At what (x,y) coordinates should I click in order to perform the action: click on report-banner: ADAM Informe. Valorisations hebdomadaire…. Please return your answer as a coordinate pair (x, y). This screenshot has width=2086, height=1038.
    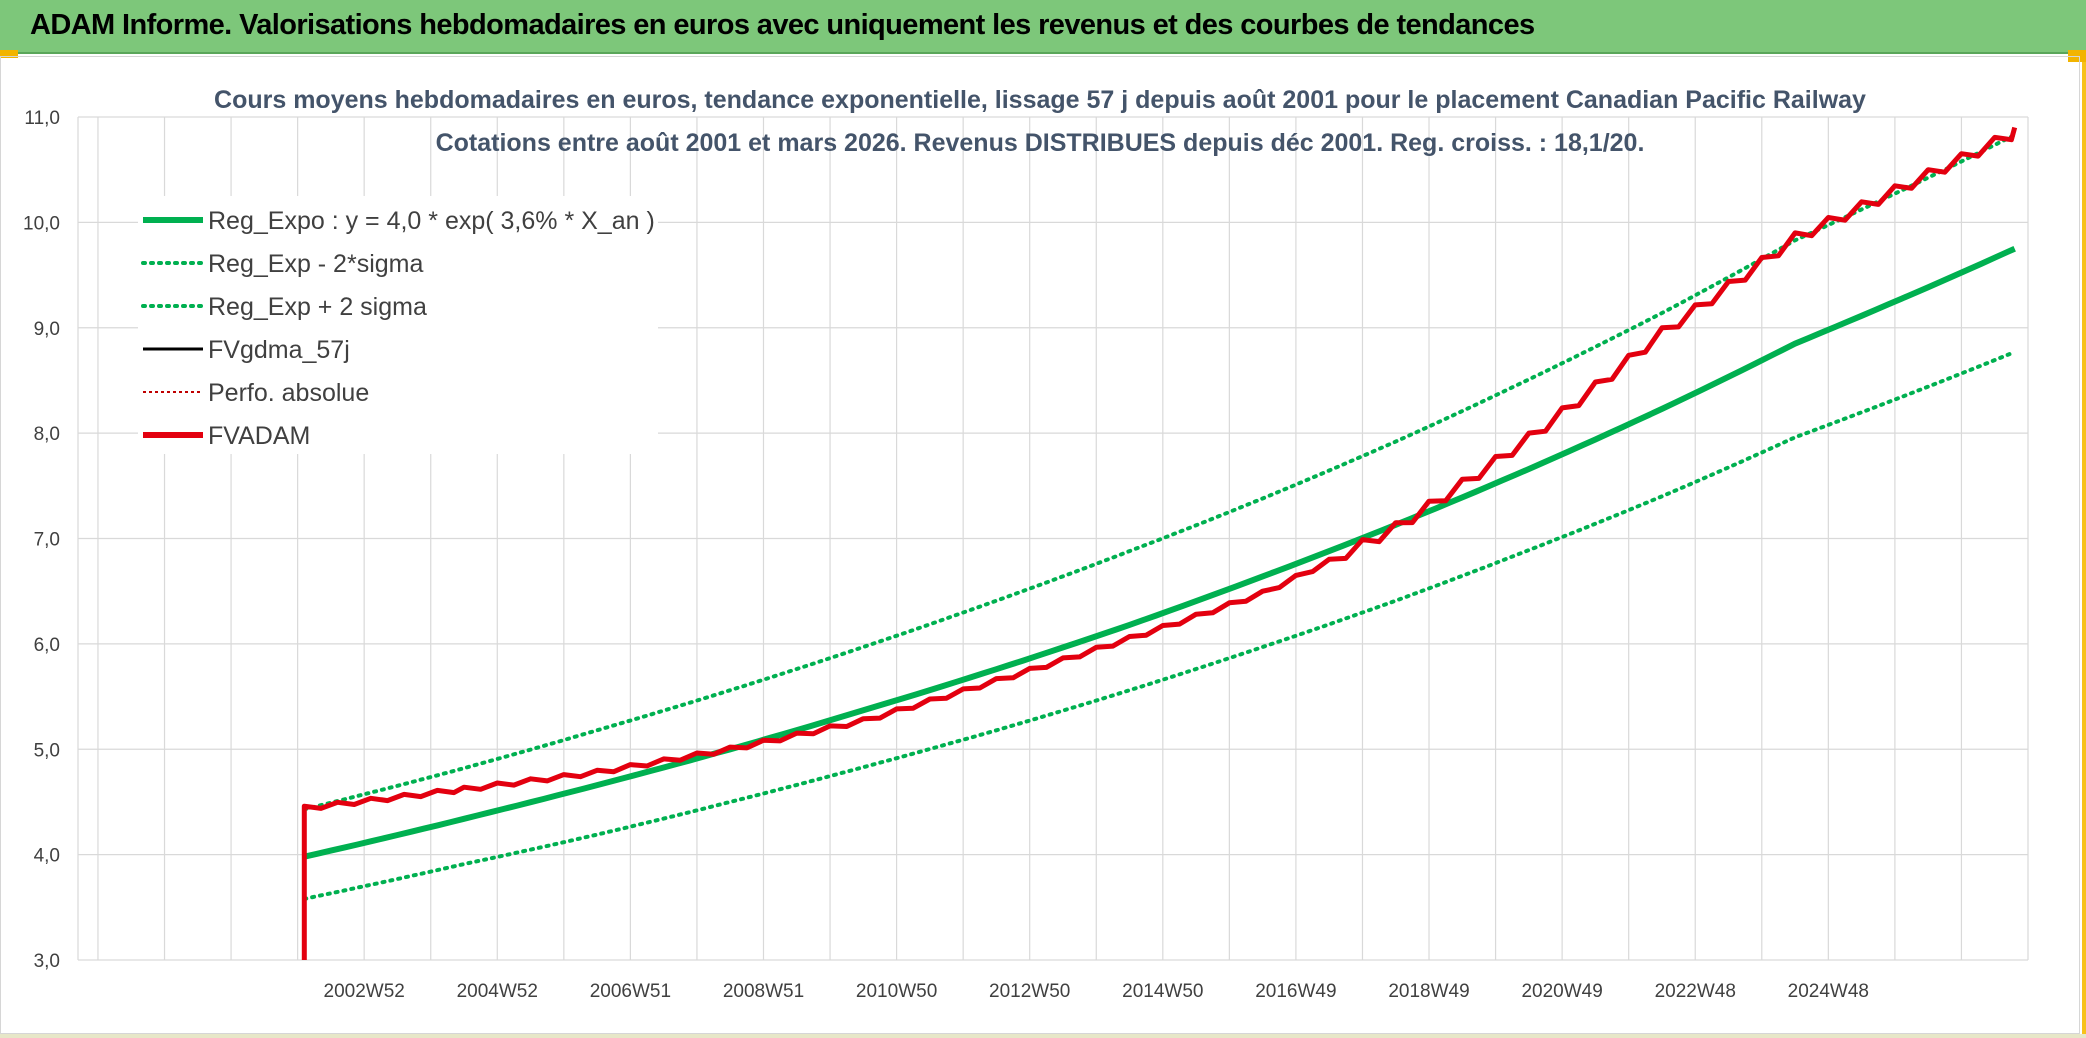
    Looking at the image, I should click on (1043, 27).